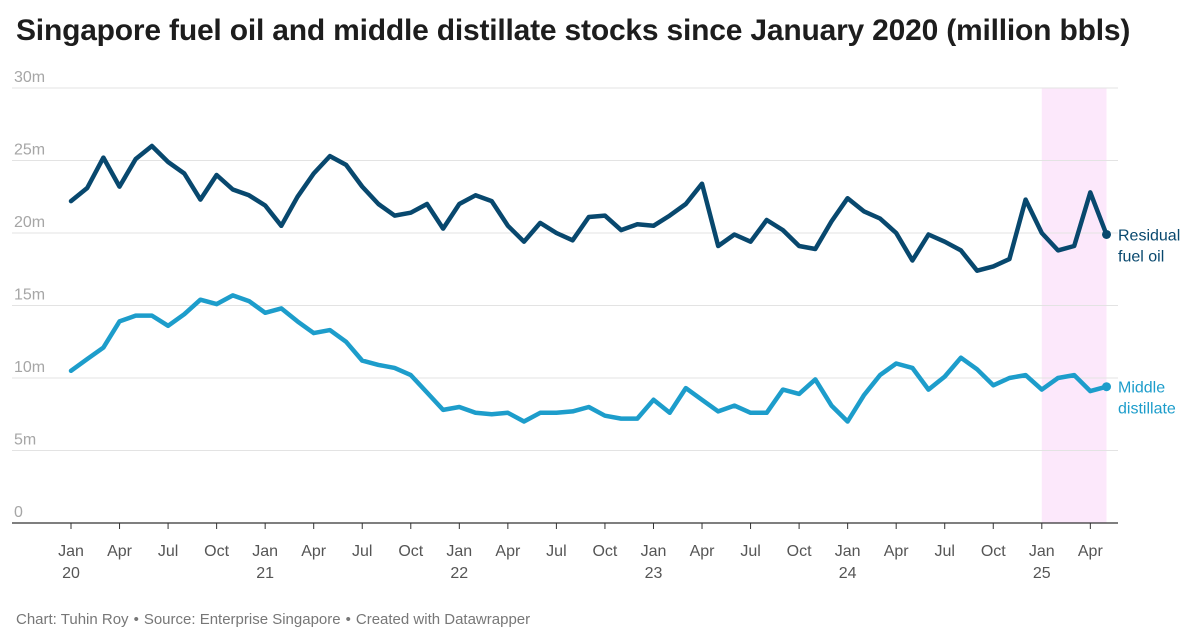  Describe the element at coordinates (71, 573) in the screenshot. I see `x-tick-year-label: 20` at that location.